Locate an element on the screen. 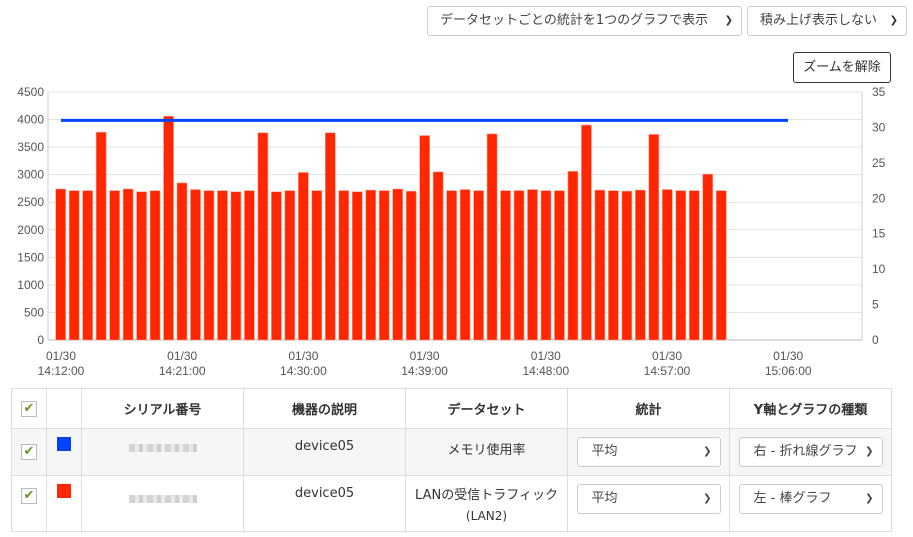  right-axis-tick: 15 is located at coordinates (879, 234).